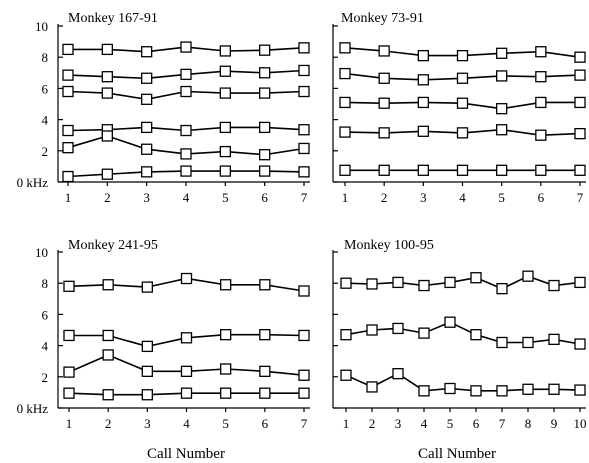 The image size is (589, 463). What do you see at coordinates (113, 18) in the screenshot?
I see `panel-title: Monkey 167-91` at bounding box center [113, 18].